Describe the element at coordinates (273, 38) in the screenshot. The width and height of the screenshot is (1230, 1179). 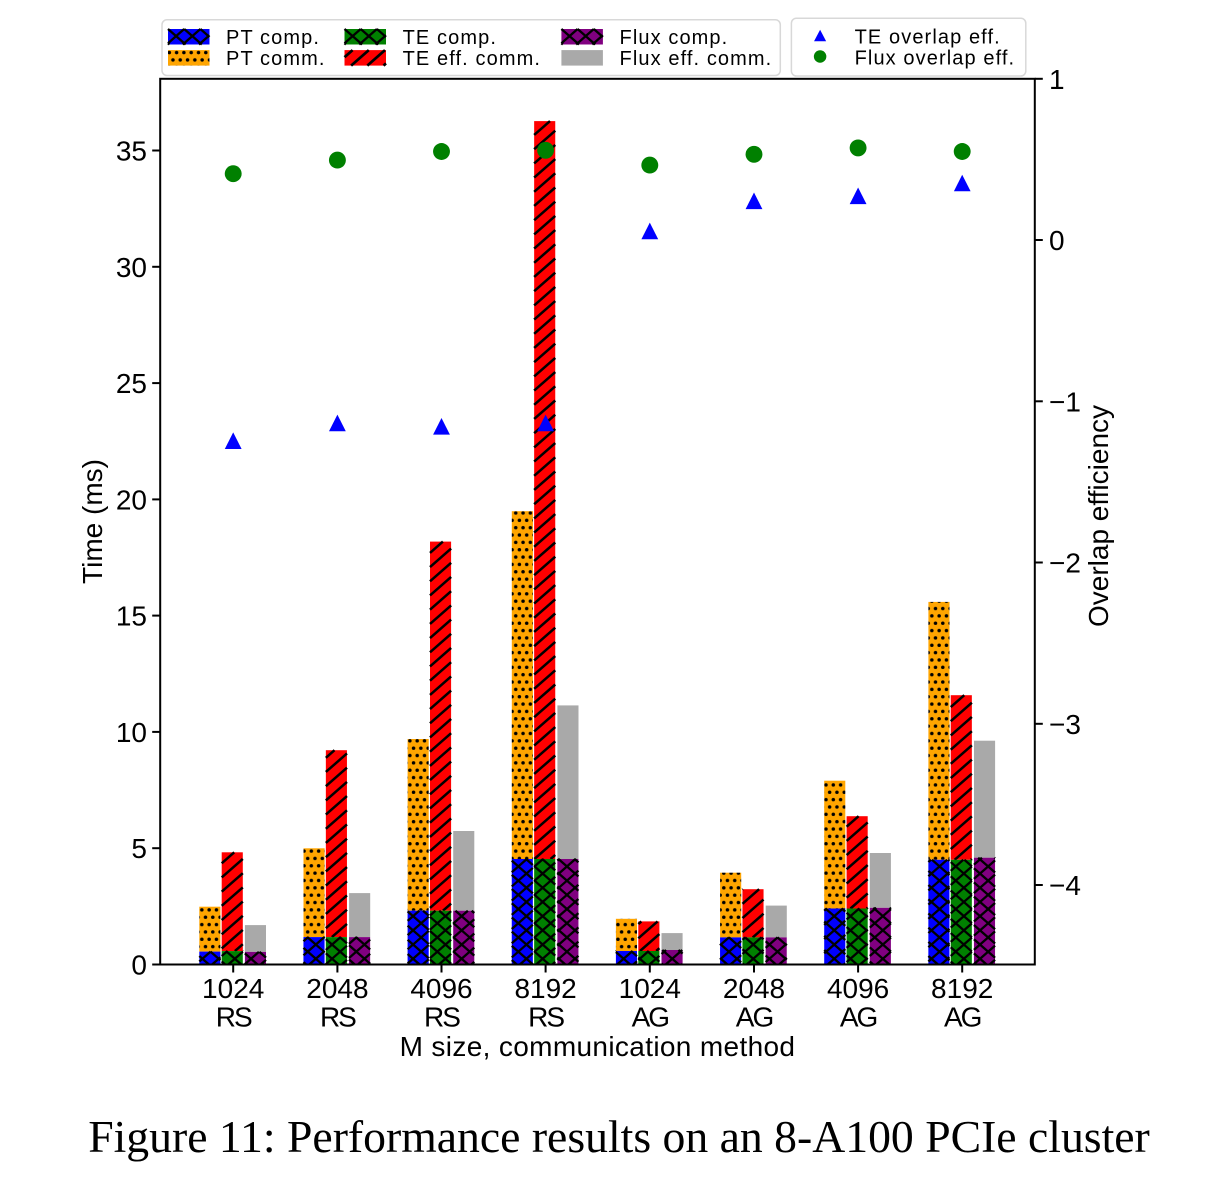
I see `svg-text: PT comp.` at that location.